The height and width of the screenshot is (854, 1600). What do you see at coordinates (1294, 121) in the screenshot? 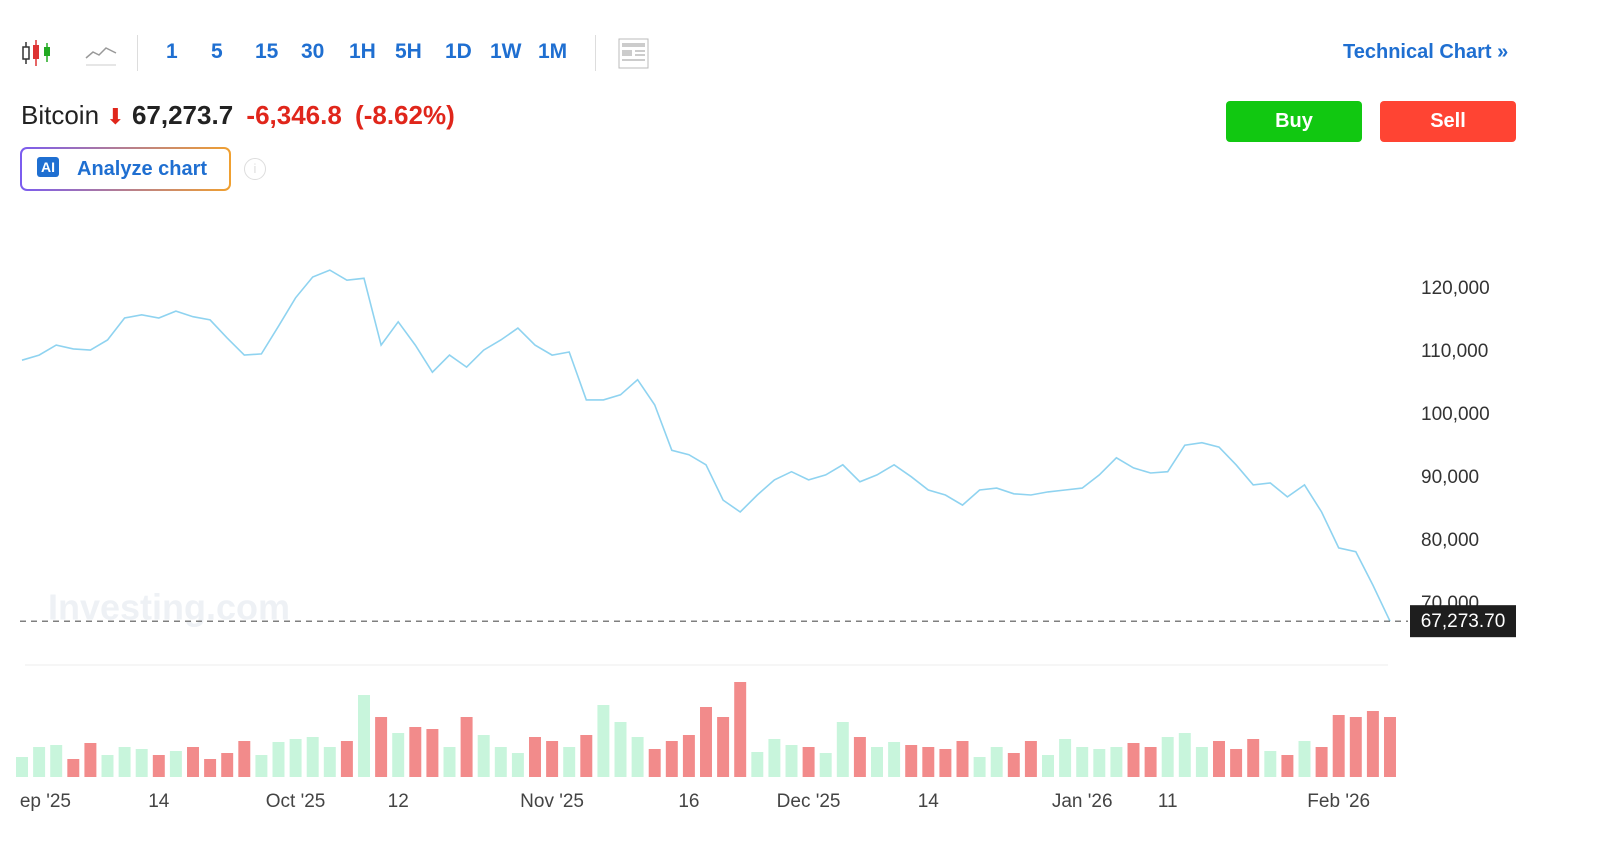
I see `buy-button: Buy` at bounding box center [1294, 121].